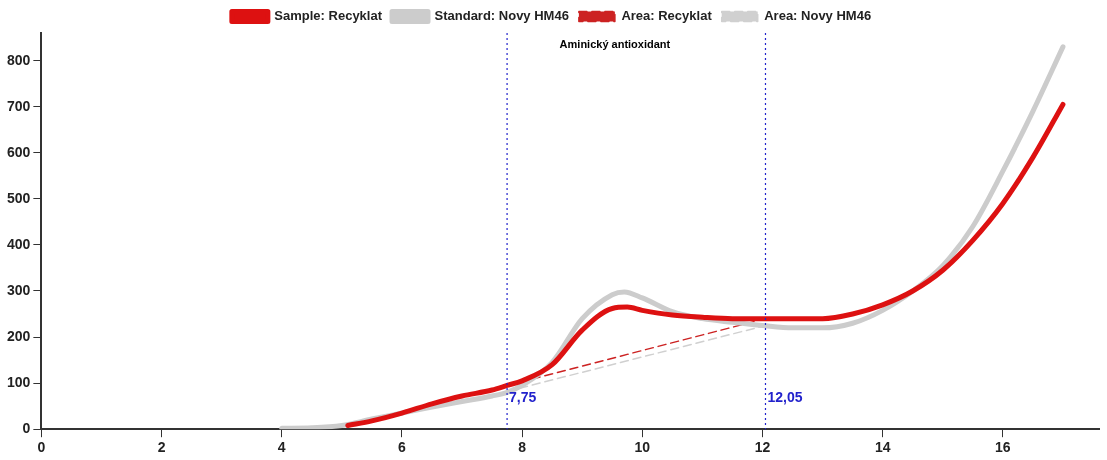  Describe the element at coordinates (19, 381) in the screenshot. I see `y-tick-label: 100` at that location.